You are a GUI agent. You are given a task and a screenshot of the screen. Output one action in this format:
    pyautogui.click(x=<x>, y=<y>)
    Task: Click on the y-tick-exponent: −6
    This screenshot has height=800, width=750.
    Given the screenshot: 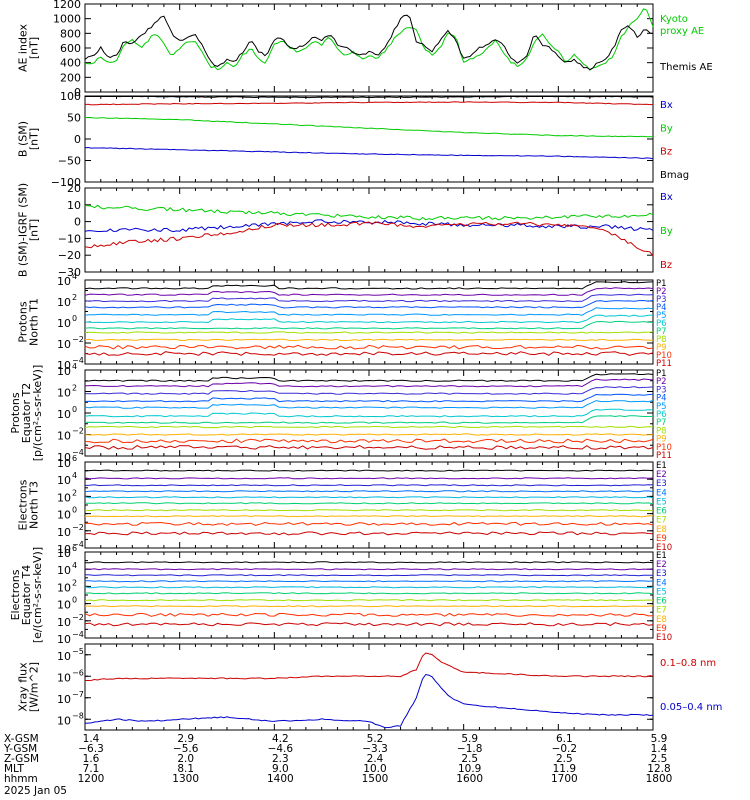 What is the action you would take?
    pyautogui.click(x=78, y=672)
    